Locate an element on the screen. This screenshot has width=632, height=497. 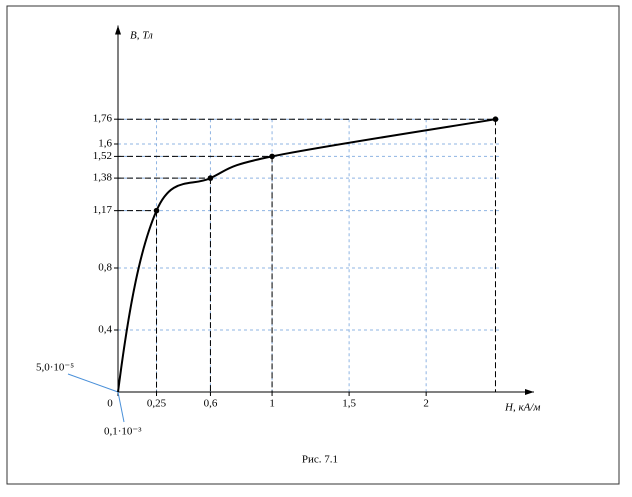
x-axis-arrow is located at coordinates (529, 392).